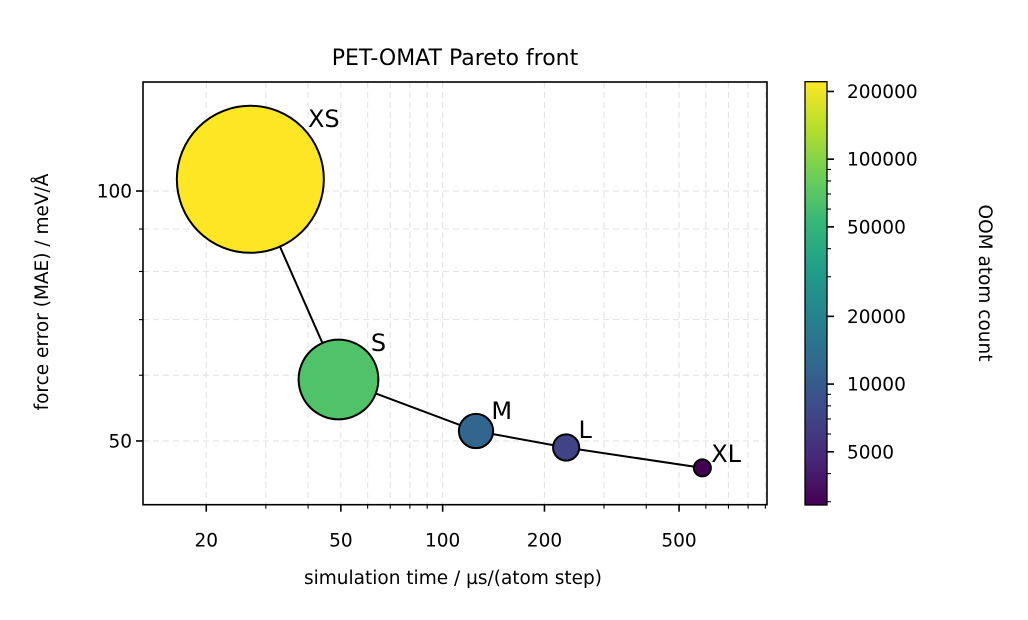 The image size is (1028, 620). What do you see at coordinates (120, 317) in the screenshot?
I see `y-axis-ticks: 50 100` at bounding box center [120, 317].